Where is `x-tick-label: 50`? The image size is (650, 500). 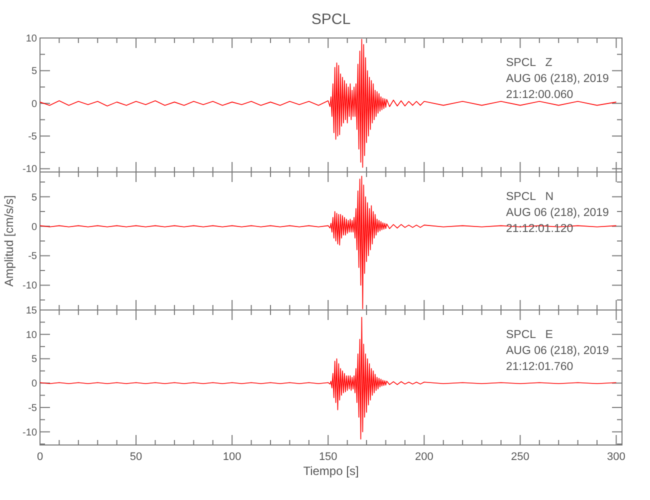 x-tick-label: 50 is located at coordinates (136, 457).